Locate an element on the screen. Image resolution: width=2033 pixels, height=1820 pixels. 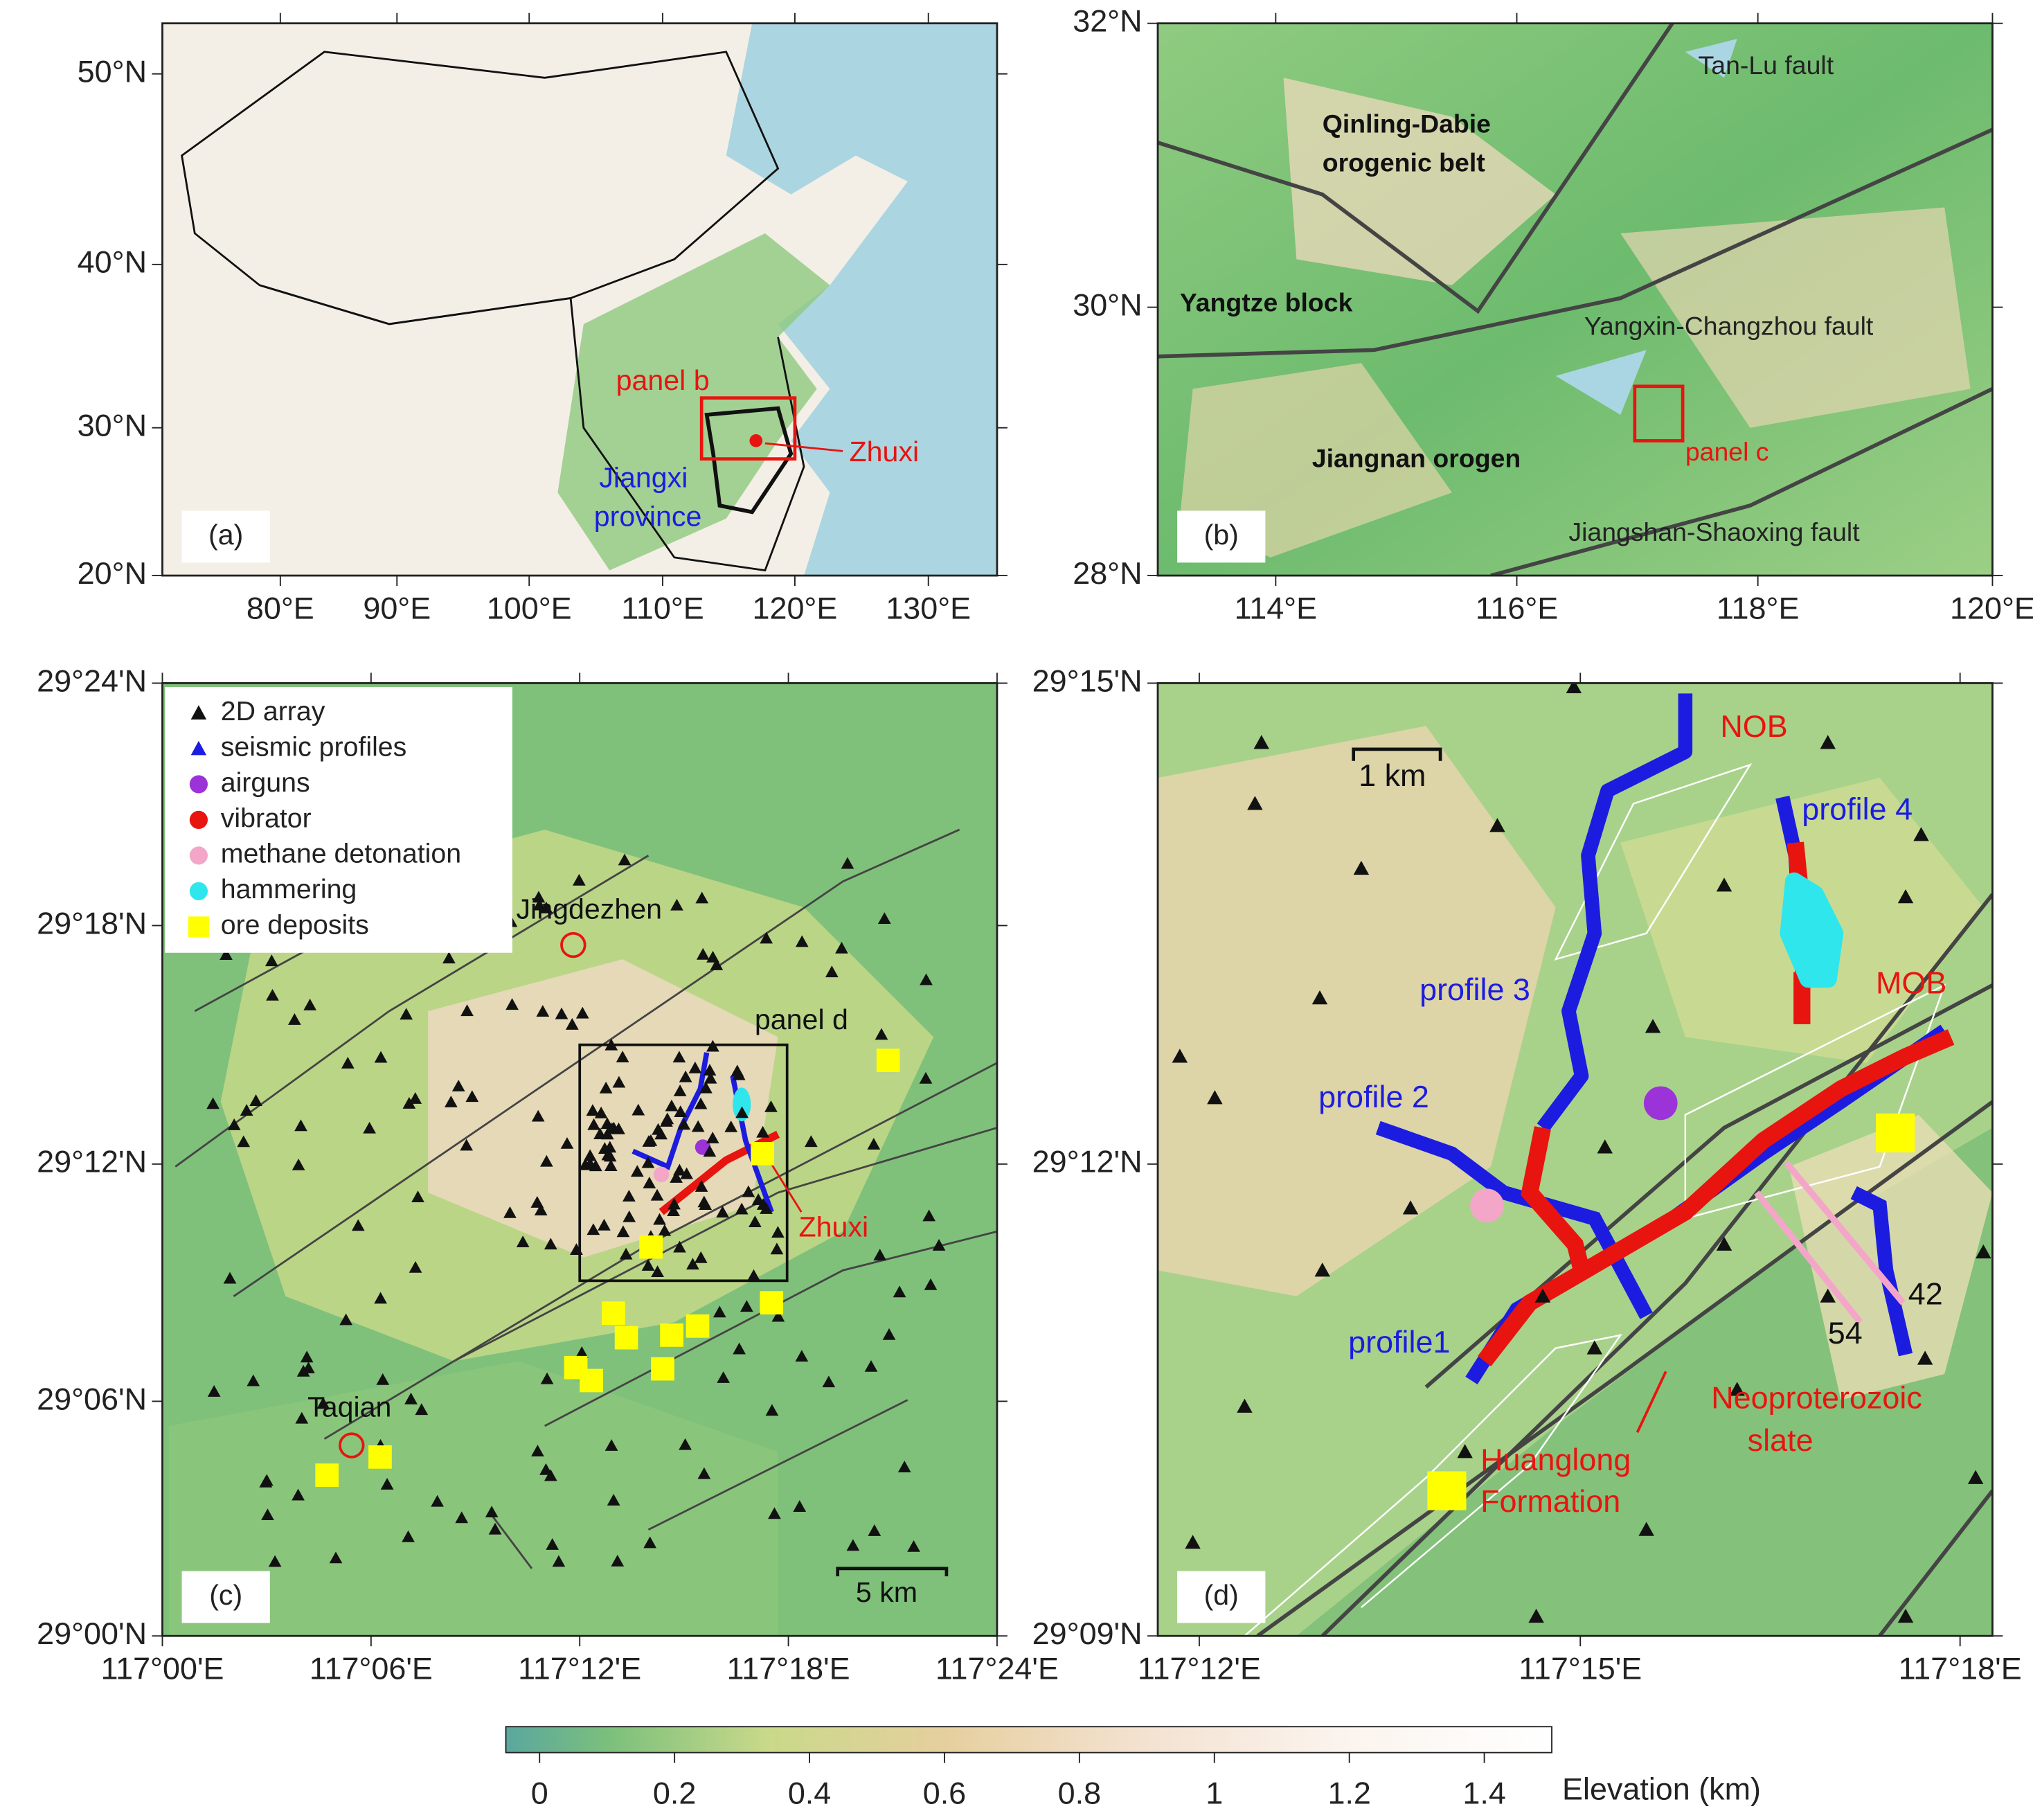
y-tick-label: 30°N is located at coordinates (1107, 304).